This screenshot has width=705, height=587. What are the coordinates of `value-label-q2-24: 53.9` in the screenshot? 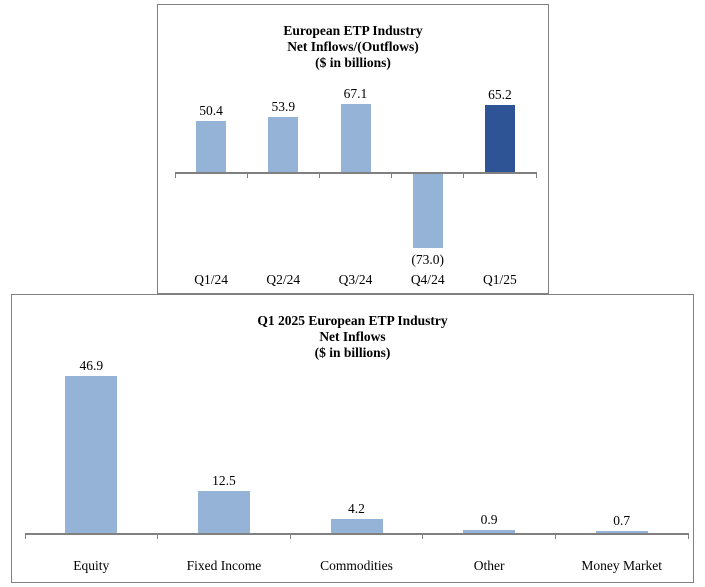 It's located at (283, 107).